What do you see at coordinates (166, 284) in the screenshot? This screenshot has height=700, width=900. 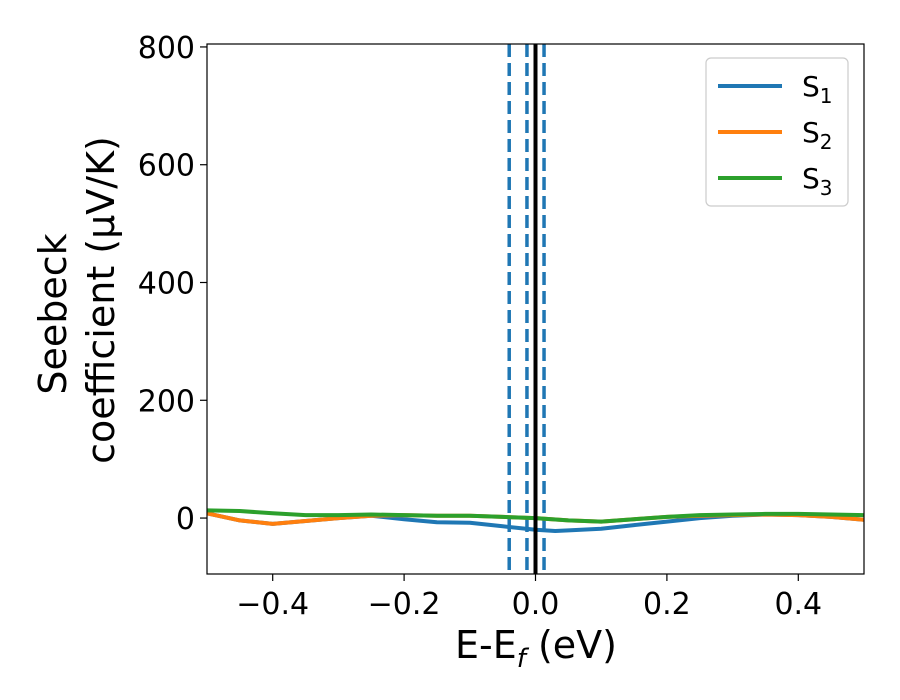 I see `y-tick-label: 400` at bounding box center [166, 284].